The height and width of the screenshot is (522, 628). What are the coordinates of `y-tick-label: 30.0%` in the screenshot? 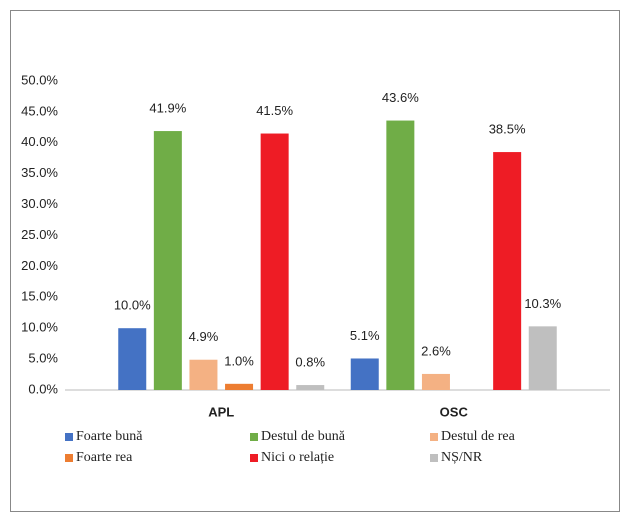 It's located at (39, 203).